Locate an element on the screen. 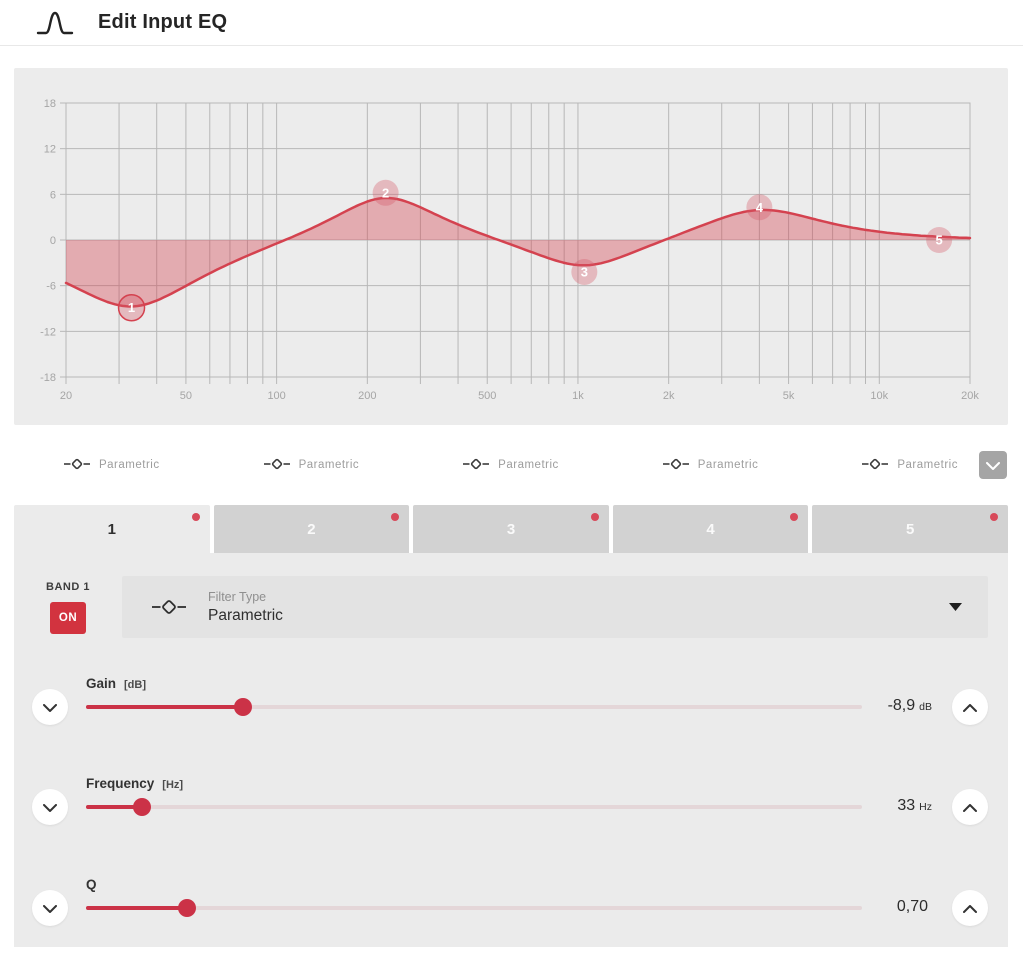 The image size is (1023, 959). svg-text: 18 is located at coordinates (50, 104).